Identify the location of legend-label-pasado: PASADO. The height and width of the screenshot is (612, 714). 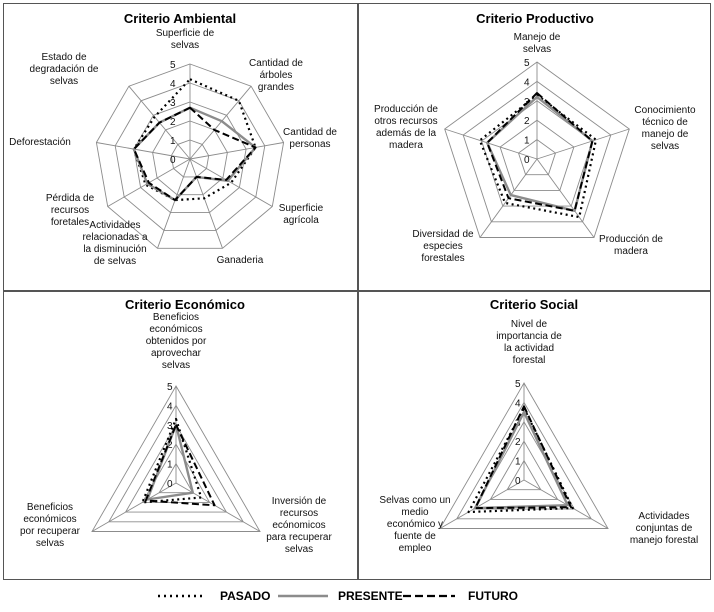
(245, 596).